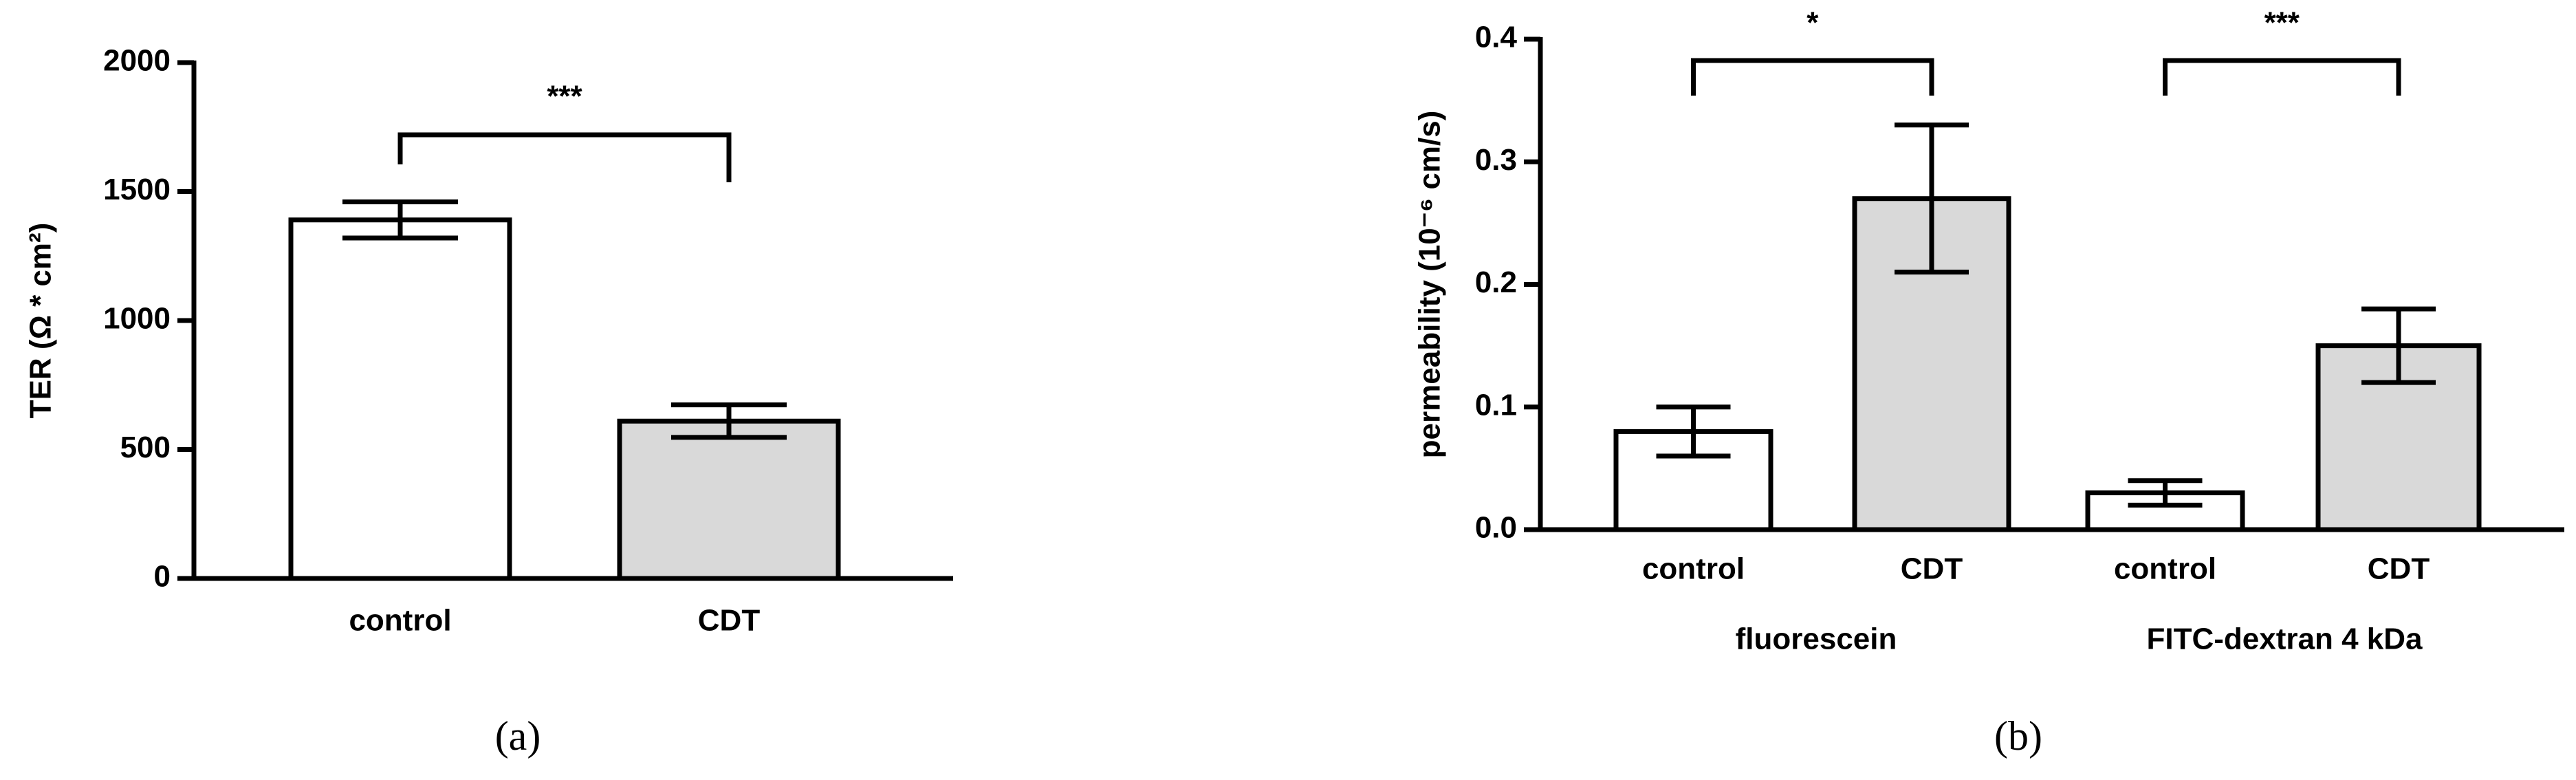 The width and height of the screenshot is (2576, 780). What do you see at coordinates (1813, 23) in the screenshot?
I see `significance-label: *` at bounding box center [1813, 23].